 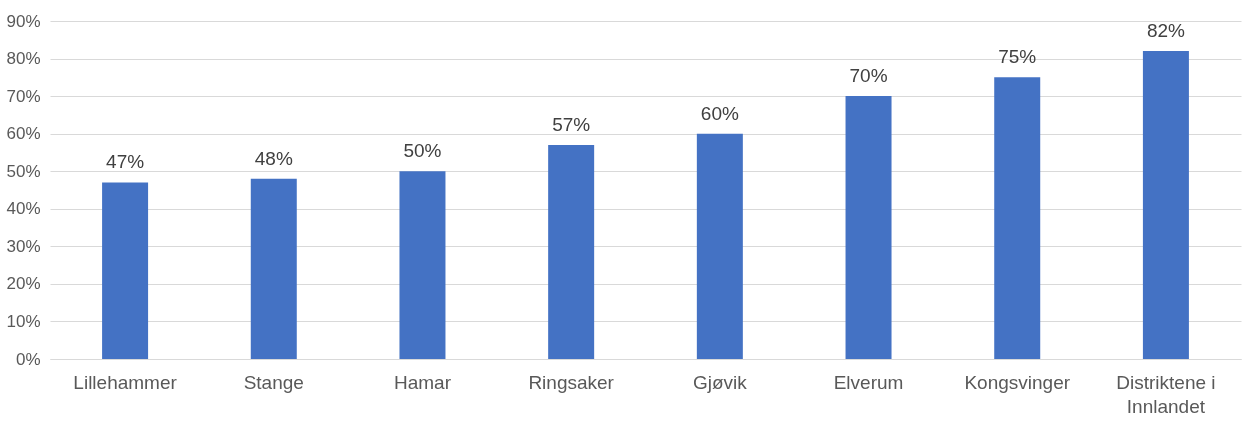 What do you see at coordinates (868, 76) in the screenshot?
I see `data-label: 70%` at bounding box center [868, 76].